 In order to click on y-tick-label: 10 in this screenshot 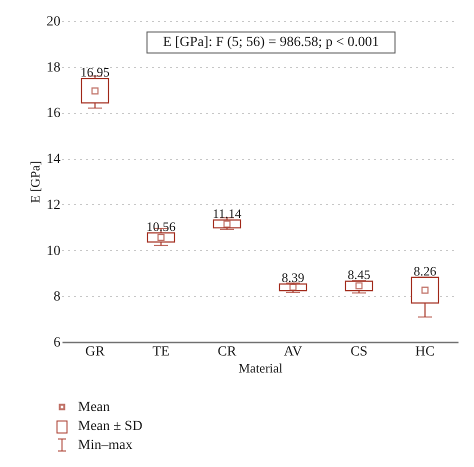, I will do `click(53, 251)`.